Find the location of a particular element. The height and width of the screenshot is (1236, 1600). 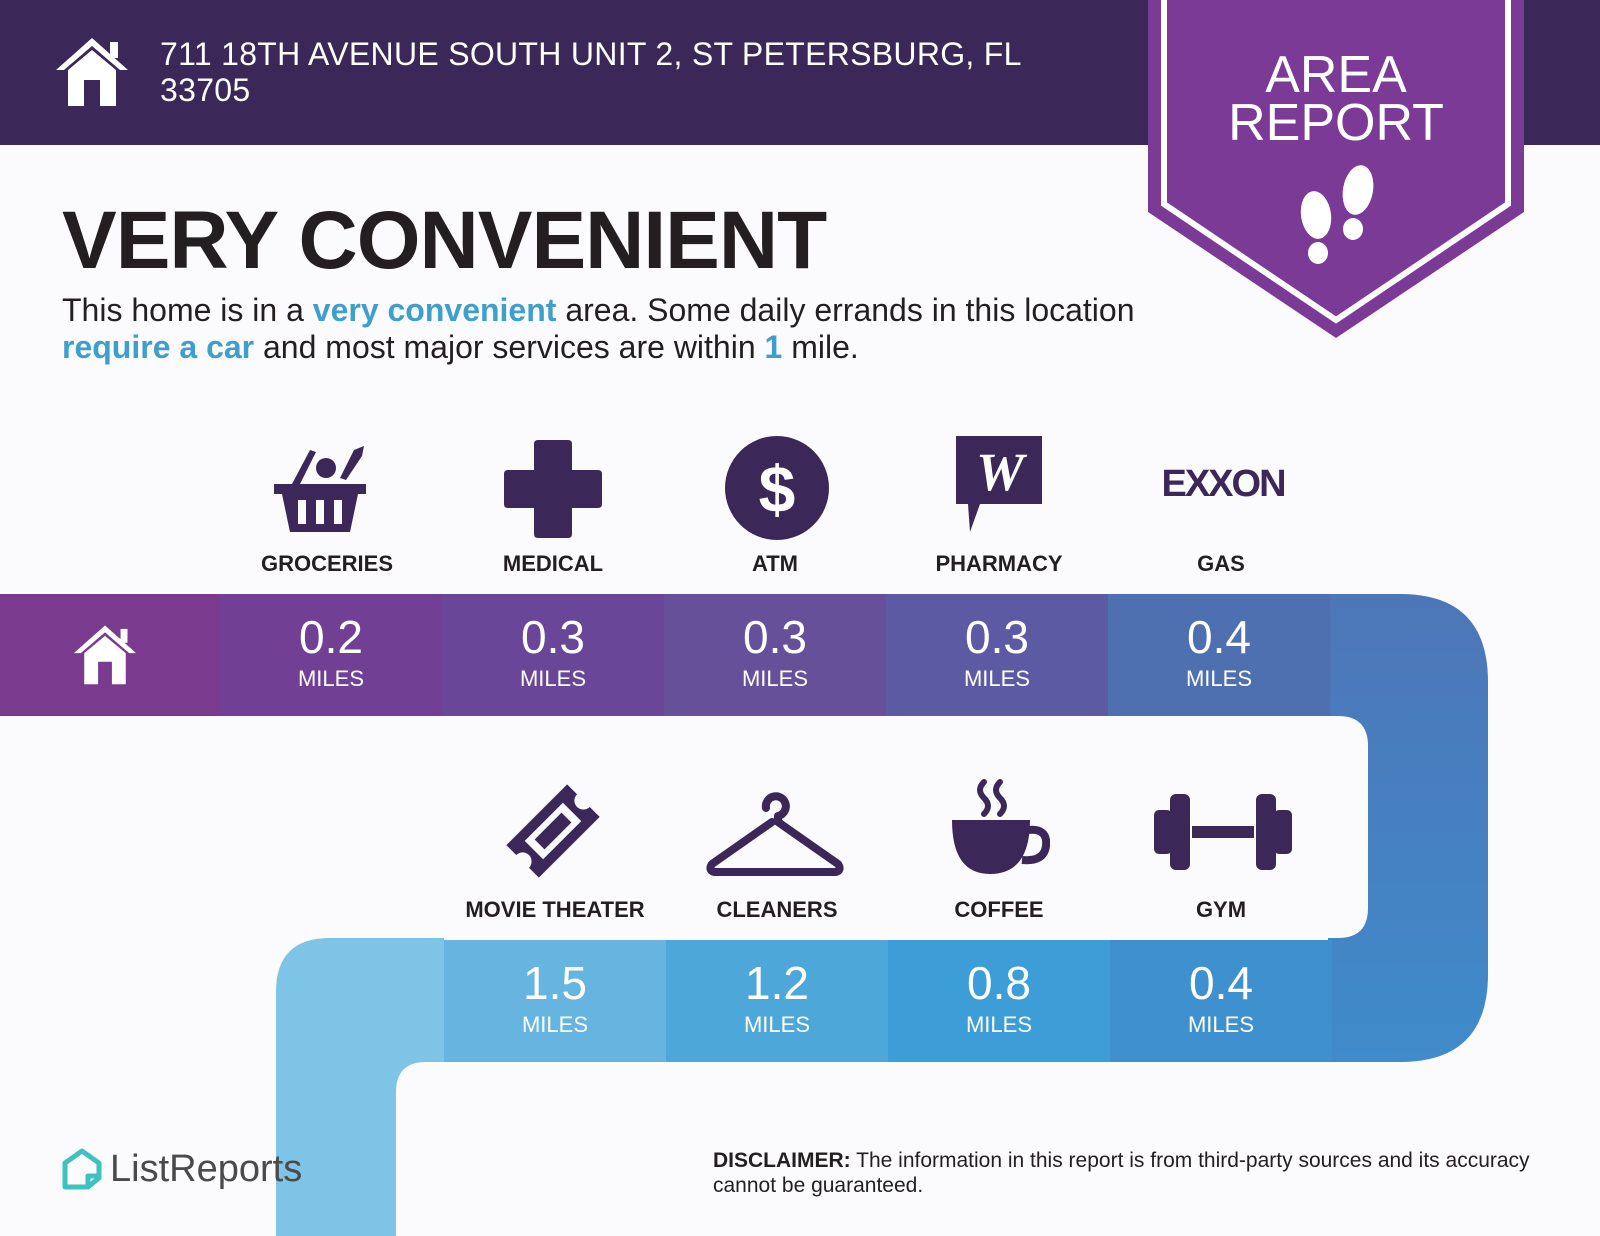

distance-value: 1.5 is located at coordinates (555, 983).